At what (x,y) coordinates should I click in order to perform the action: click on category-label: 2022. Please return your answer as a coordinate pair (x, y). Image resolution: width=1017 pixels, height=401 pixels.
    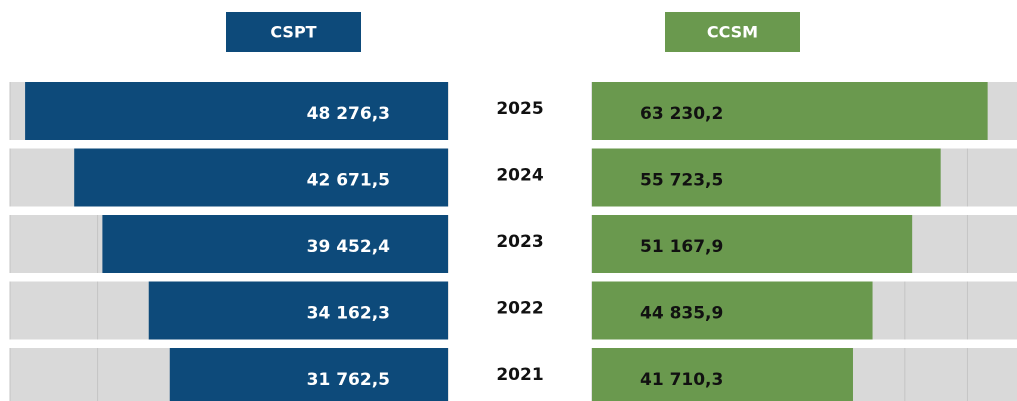
    Looking at the image, I should click on (519, 309).